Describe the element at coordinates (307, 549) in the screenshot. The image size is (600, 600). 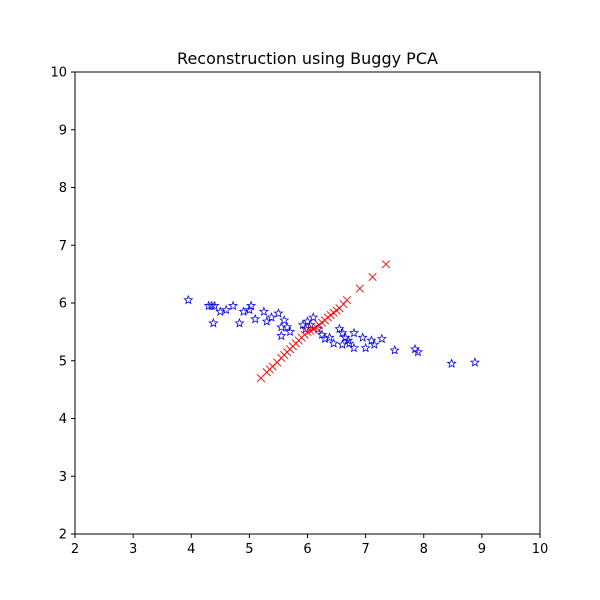
I see `x-tick-label: 6` at that location.